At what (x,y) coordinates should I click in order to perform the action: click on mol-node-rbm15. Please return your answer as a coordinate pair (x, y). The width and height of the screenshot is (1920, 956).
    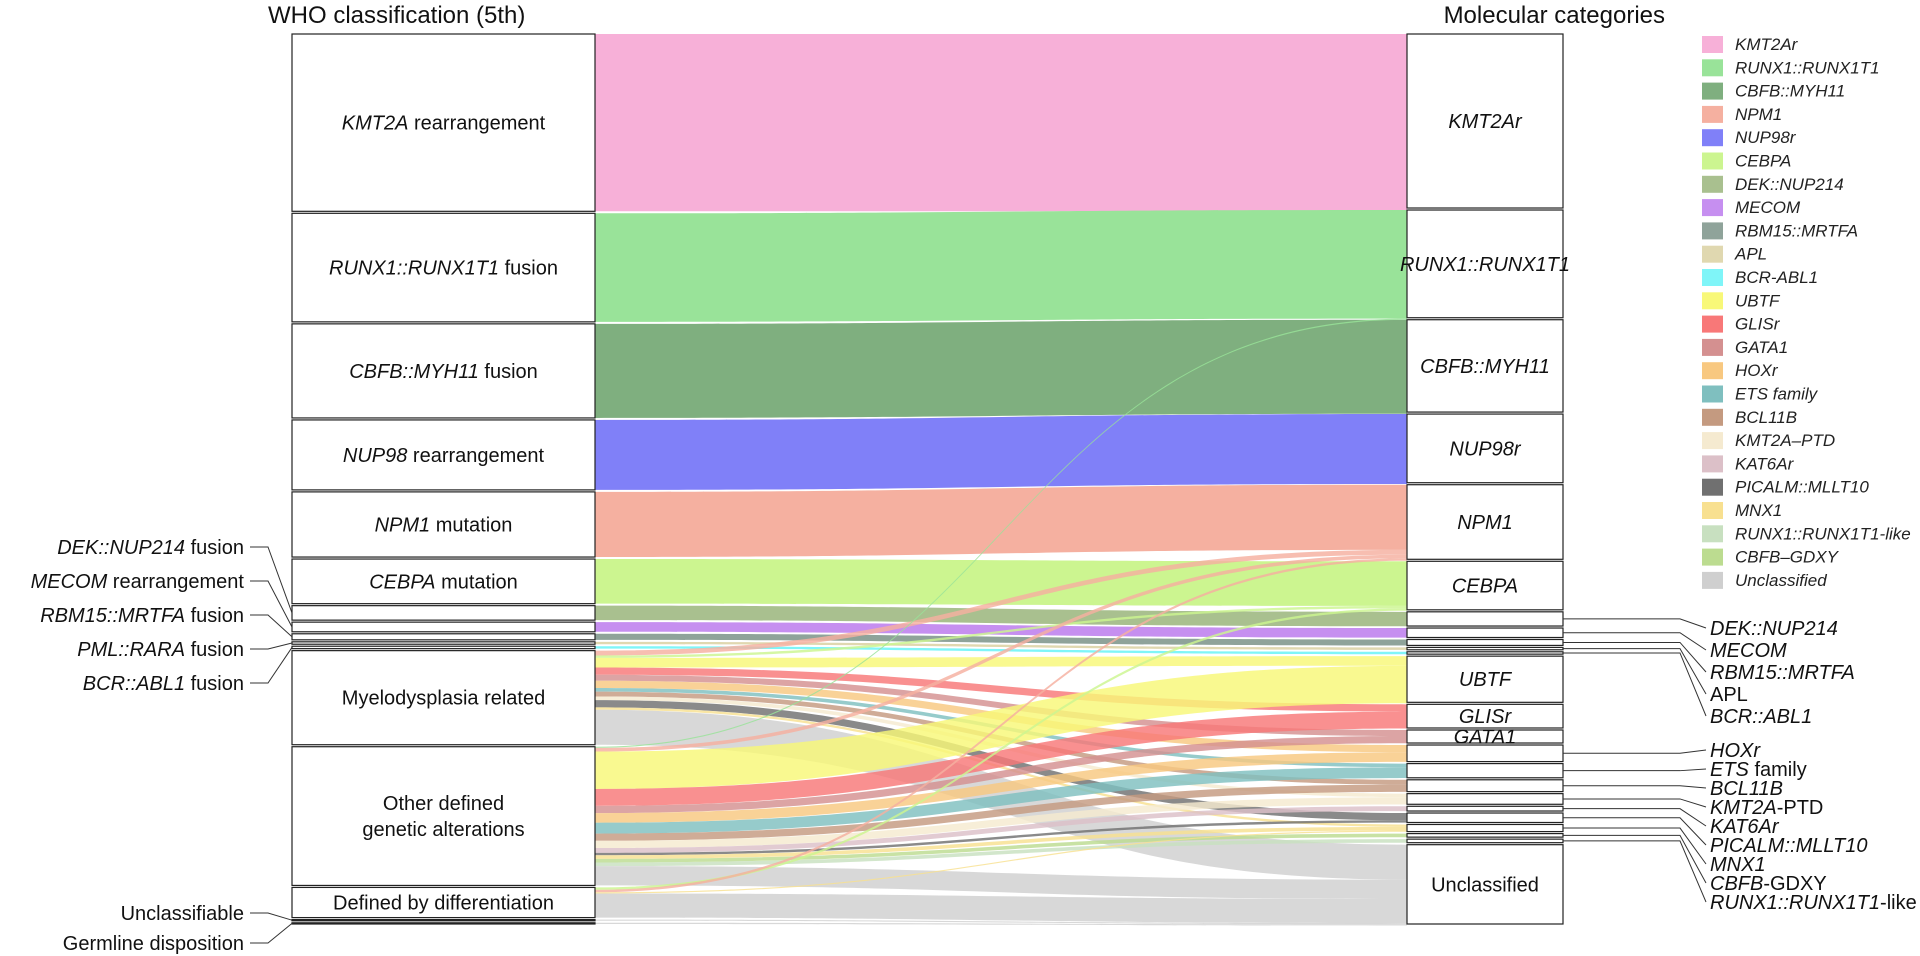
    Looking at the image, I should click on (1485, 642).